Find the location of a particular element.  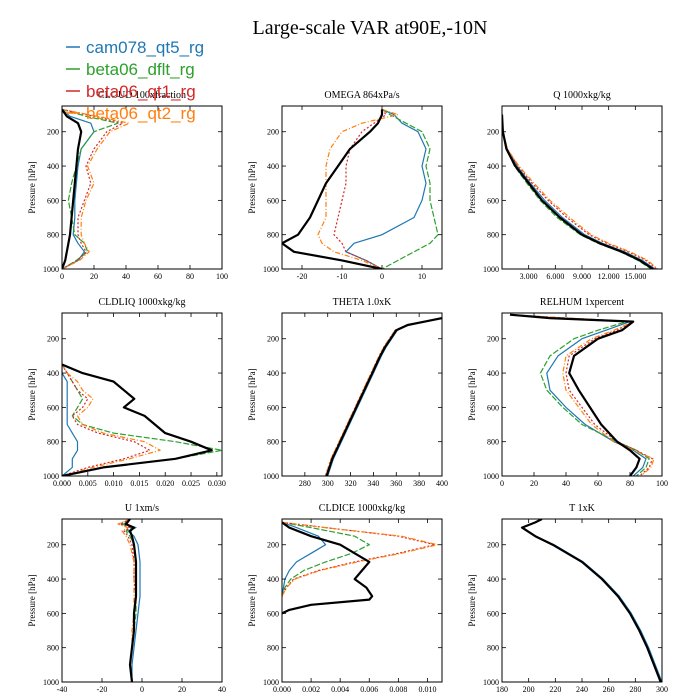

legend-label: beta06_qt1_rg is located at coordinates (141, 91).